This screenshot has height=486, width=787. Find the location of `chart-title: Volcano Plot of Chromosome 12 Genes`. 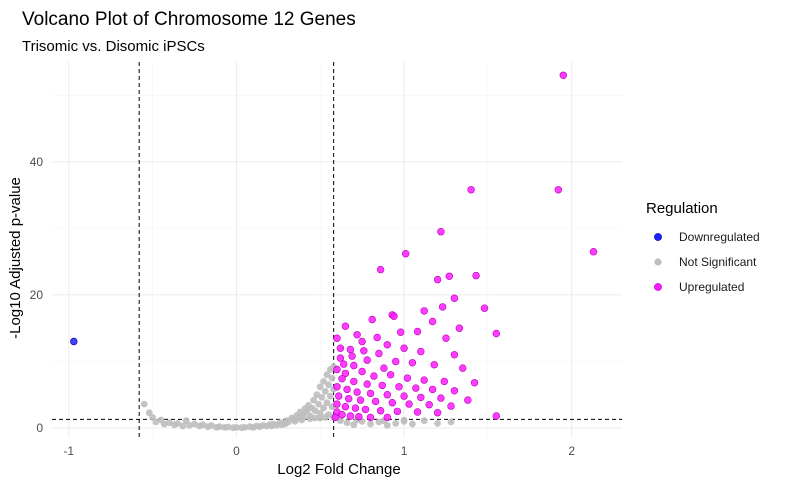

chart-title: Volcano Plot of Chromosome 12 Genes is located at coordinates (189, 19).